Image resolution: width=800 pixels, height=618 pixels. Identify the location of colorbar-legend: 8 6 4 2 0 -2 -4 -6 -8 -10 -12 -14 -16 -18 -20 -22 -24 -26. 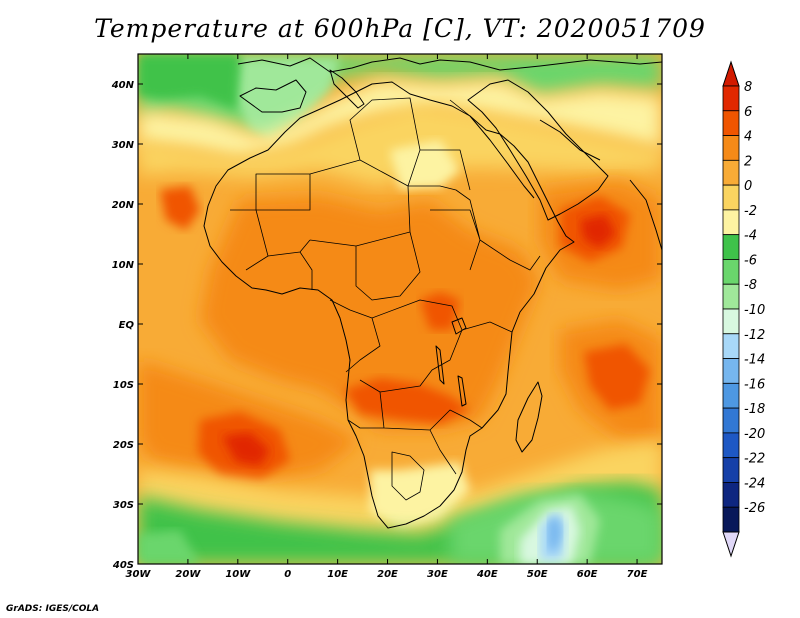
(743, 309).